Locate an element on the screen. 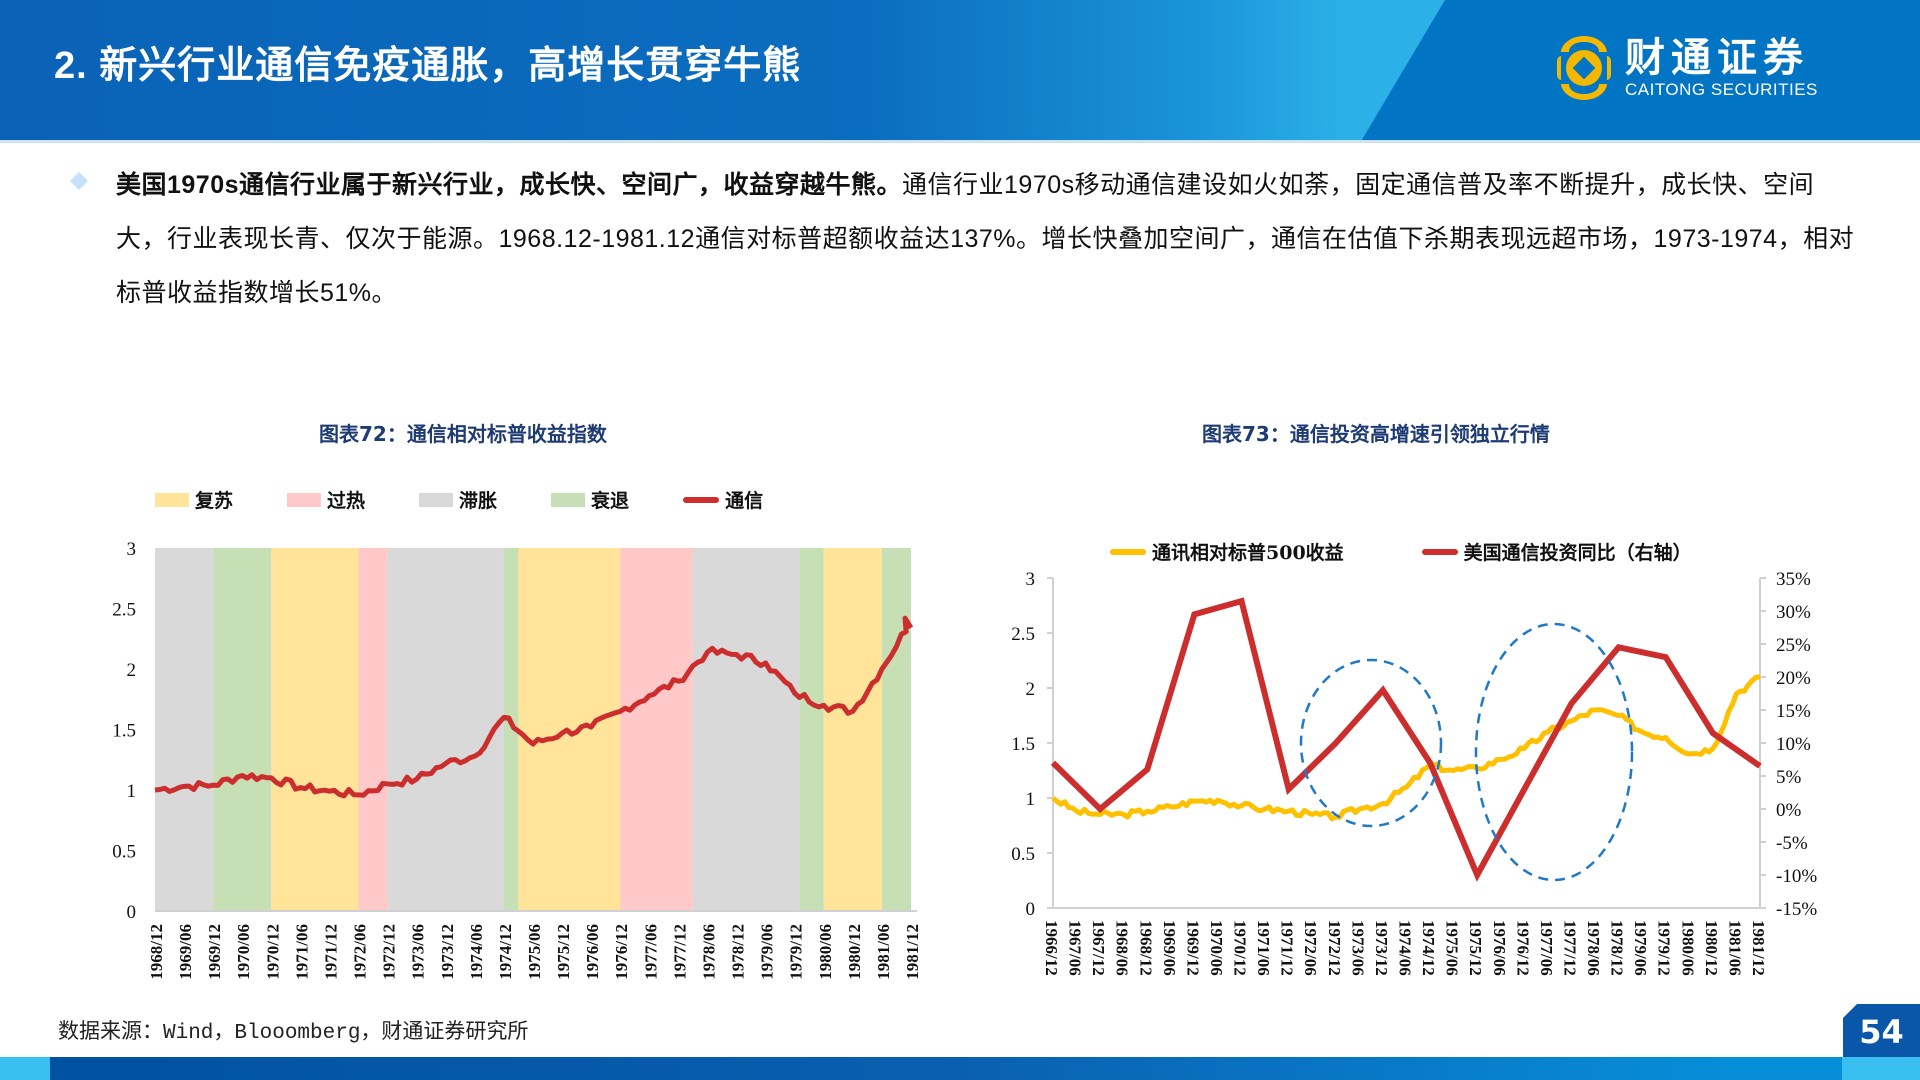 The width and height of the screenshot is (1920, 1080). y-tick-label: 1 is located at coordinates (132, 791).